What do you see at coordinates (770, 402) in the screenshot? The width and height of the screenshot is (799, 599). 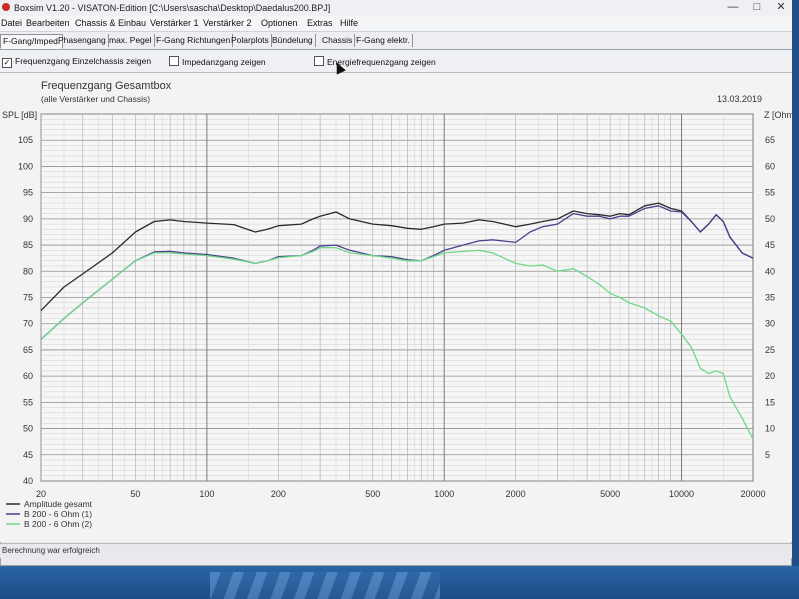 I see `y2-tick-label: 15` at bounding box center [770, 402].